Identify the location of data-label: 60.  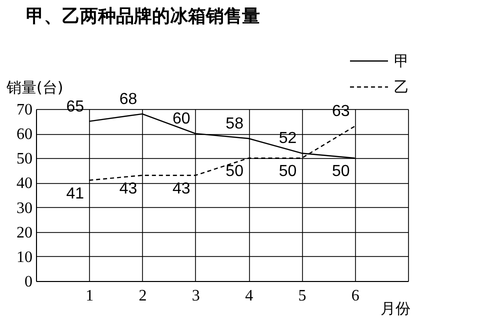
(181, 119).